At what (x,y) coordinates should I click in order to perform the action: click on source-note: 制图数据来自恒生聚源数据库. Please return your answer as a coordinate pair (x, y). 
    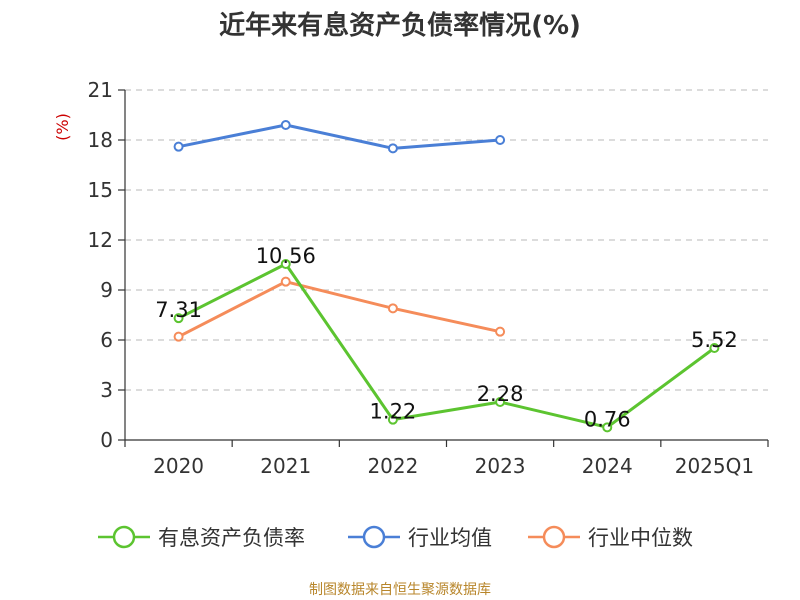
    Looking at the image, I should click on (400, 590).